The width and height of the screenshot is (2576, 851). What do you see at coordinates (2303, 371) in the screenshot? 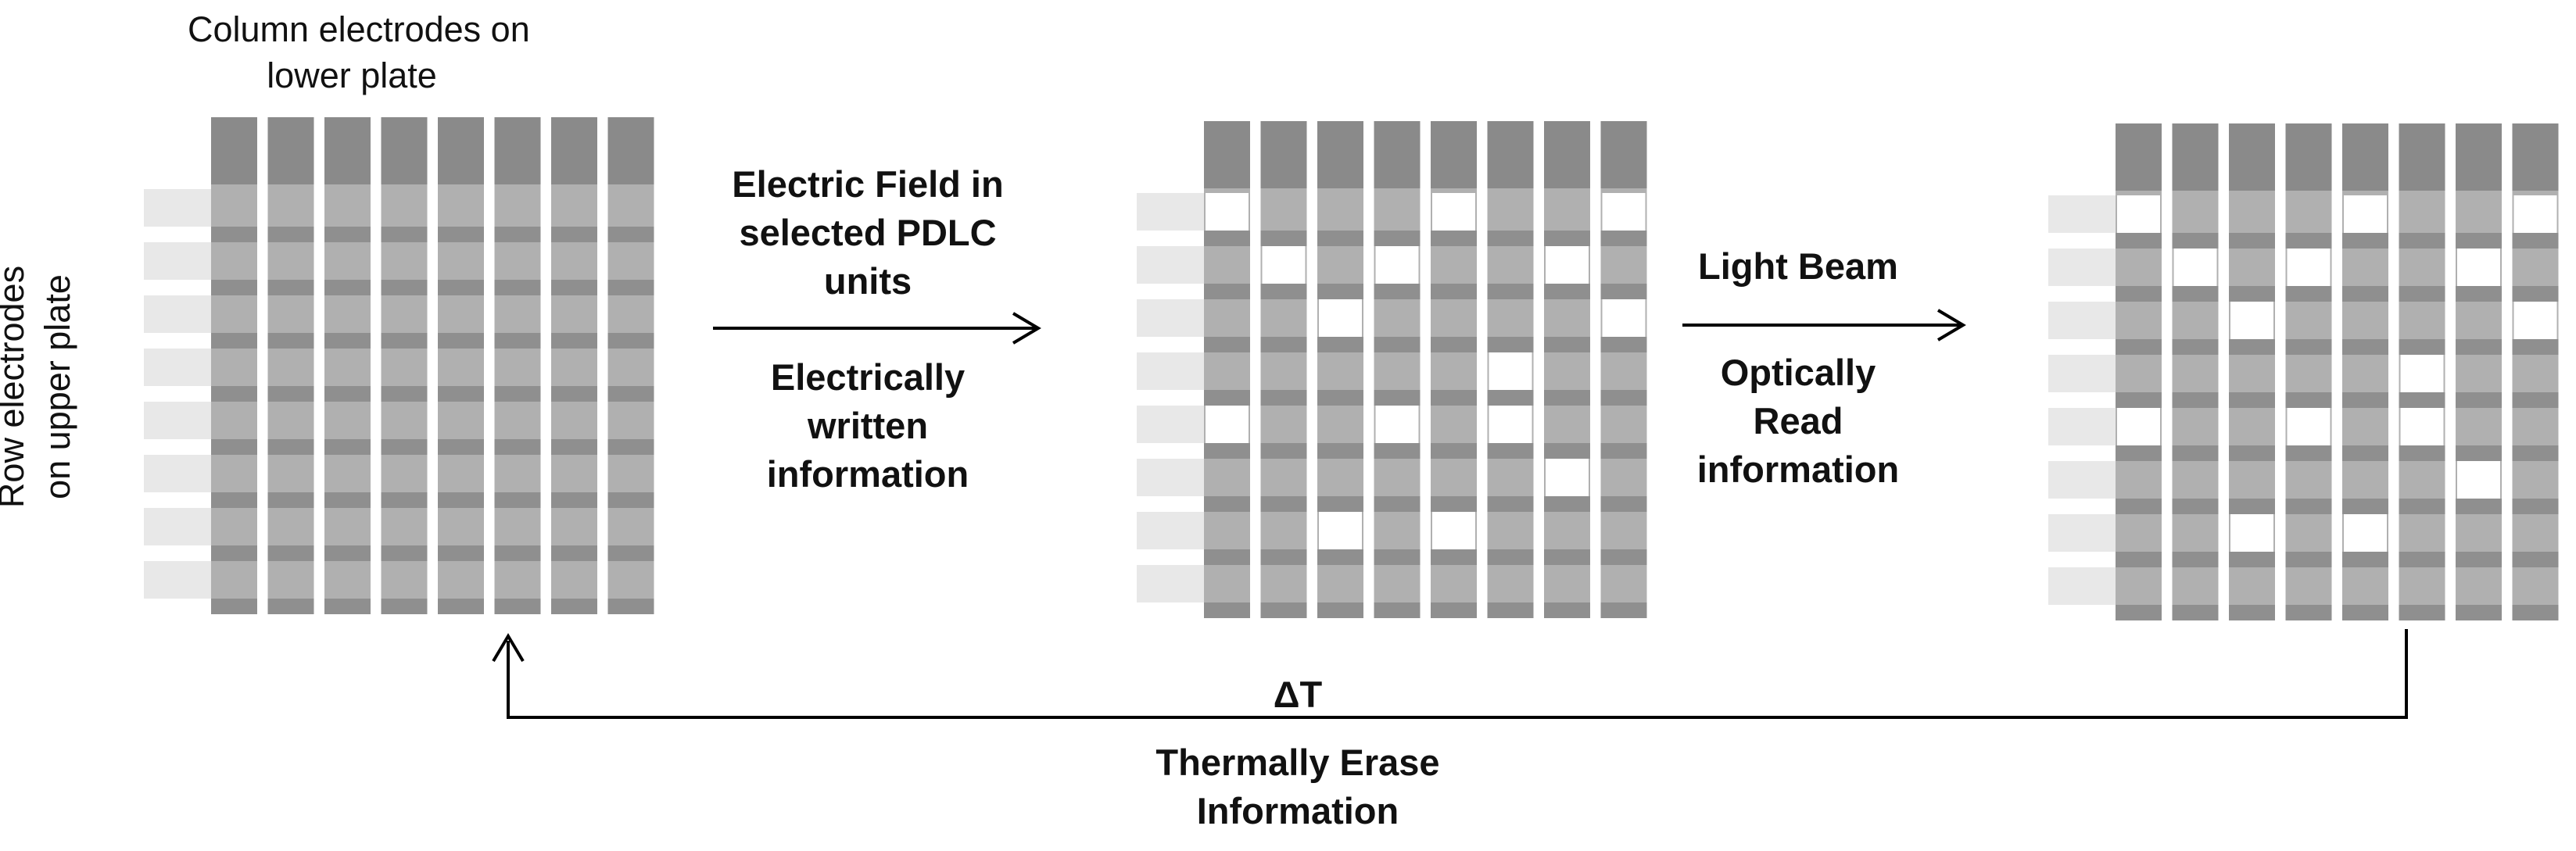
I see `read-grid` at bounding box center [2303, 371].